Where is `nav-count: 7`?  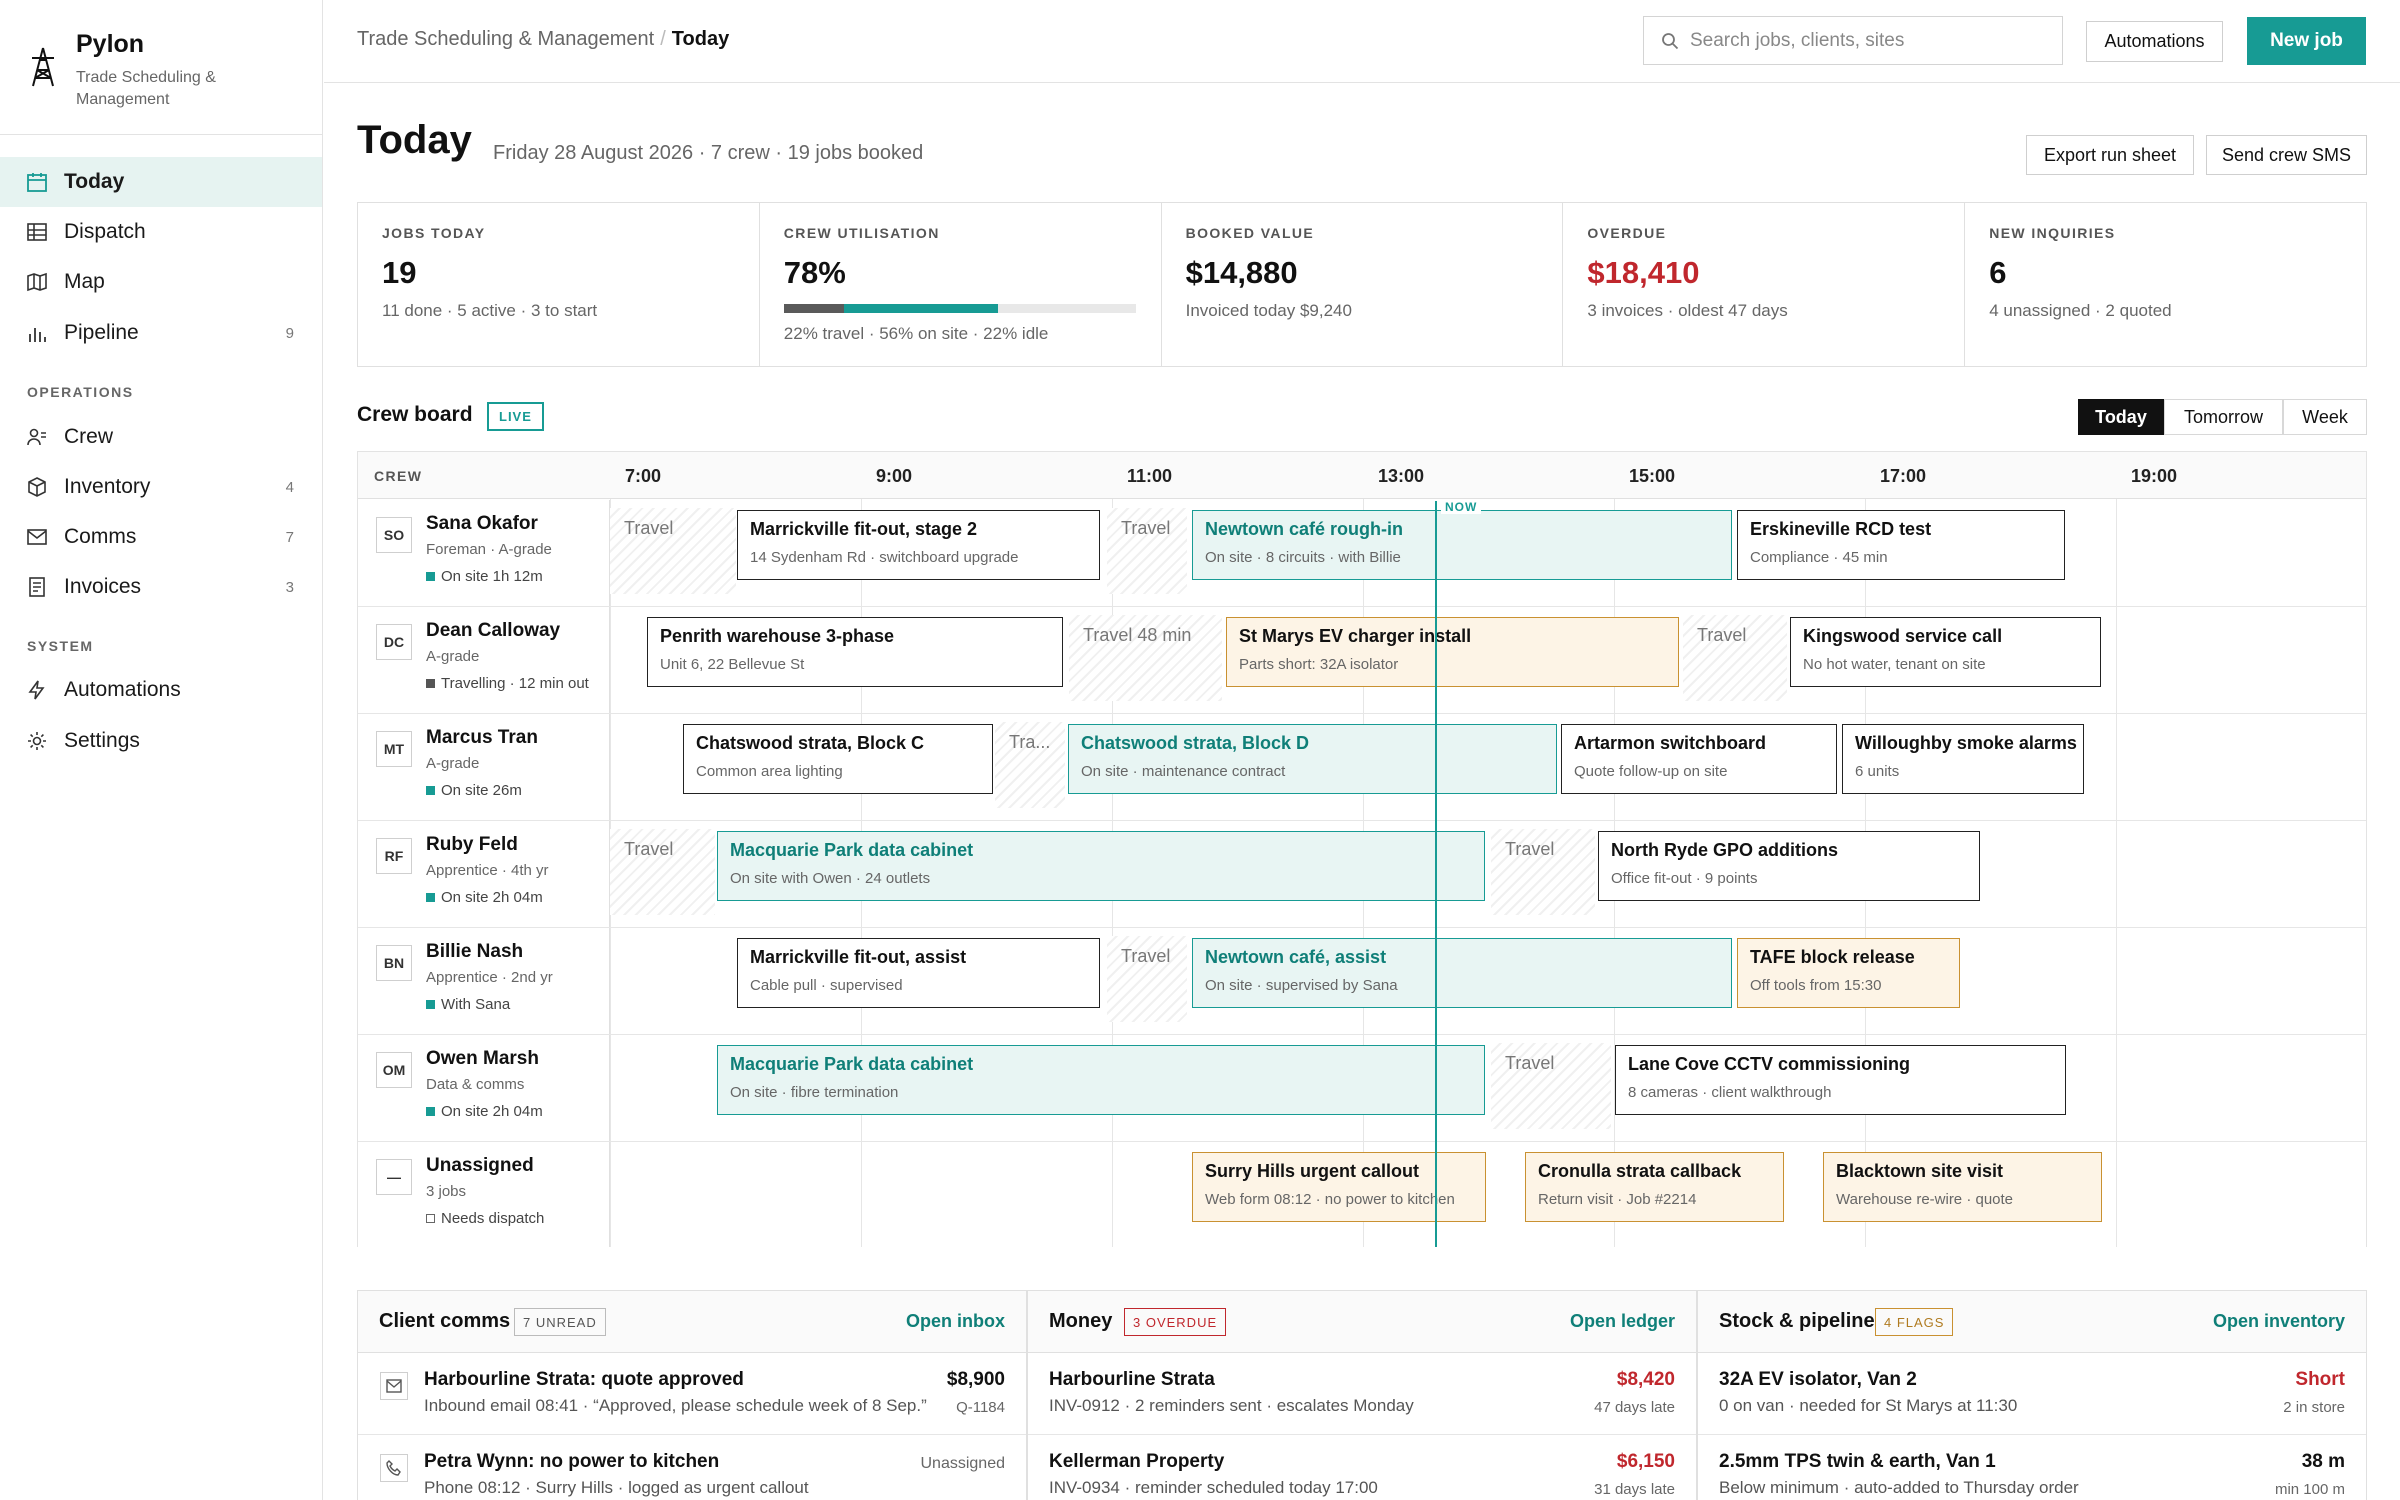
nav-count: 7 is located at coordinates (289, 537).